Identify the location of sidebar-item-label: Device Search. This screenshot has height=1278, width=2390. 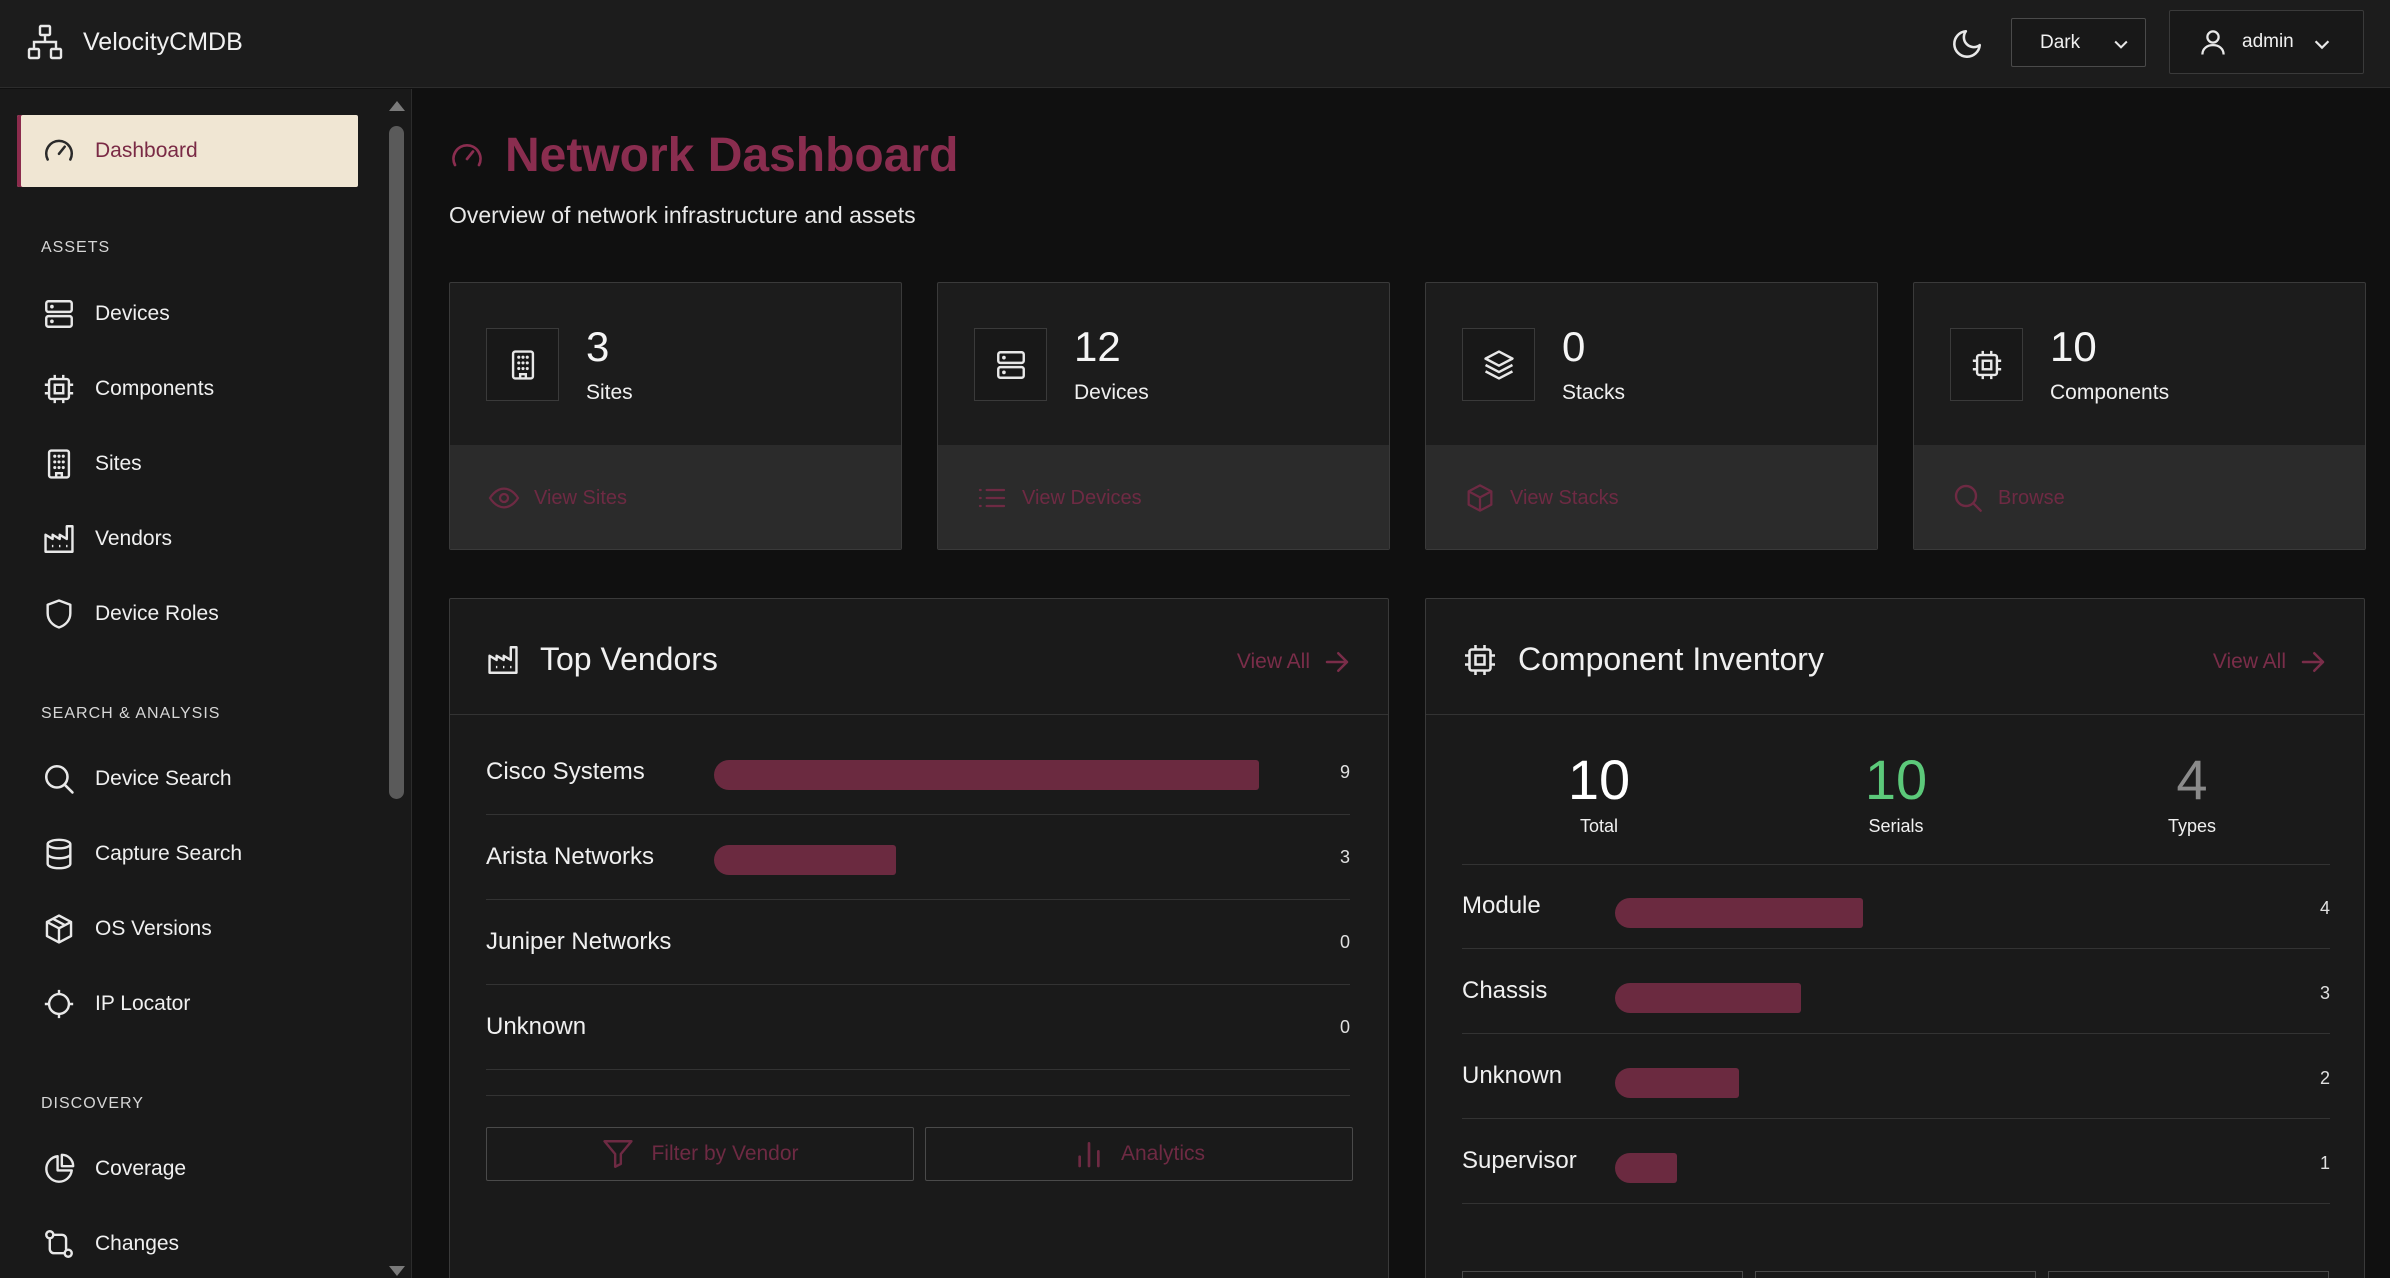
(163, 778).